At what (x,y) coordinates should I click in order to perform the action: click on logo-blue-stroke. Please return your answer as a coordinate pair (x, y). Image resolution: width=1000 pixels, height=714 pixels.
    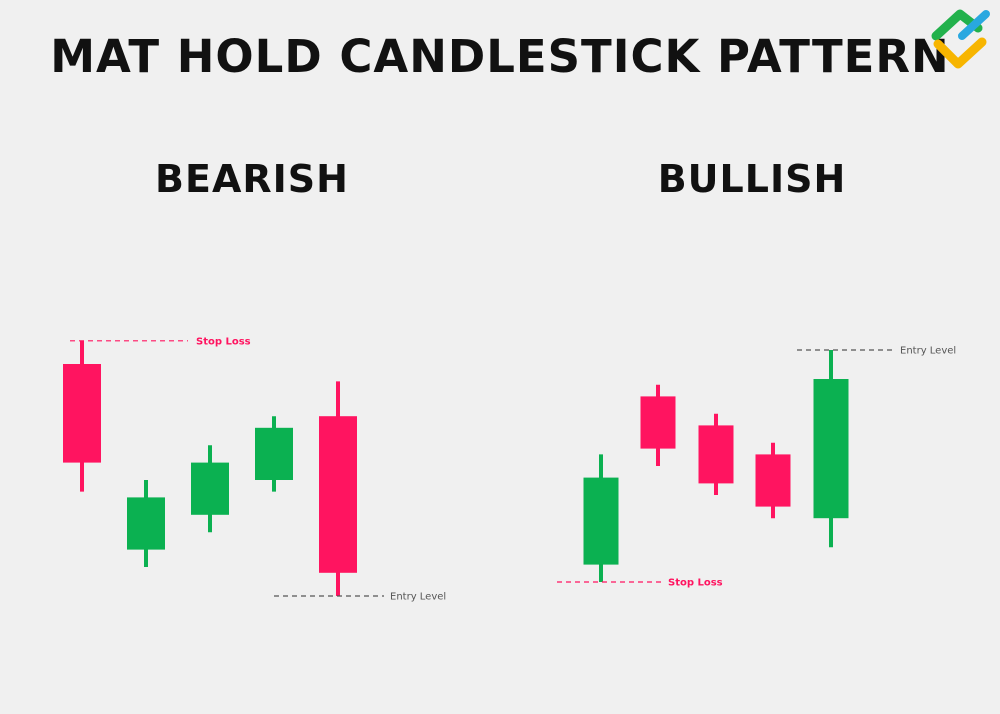
    Looking at the image, I should click on (974, 25).